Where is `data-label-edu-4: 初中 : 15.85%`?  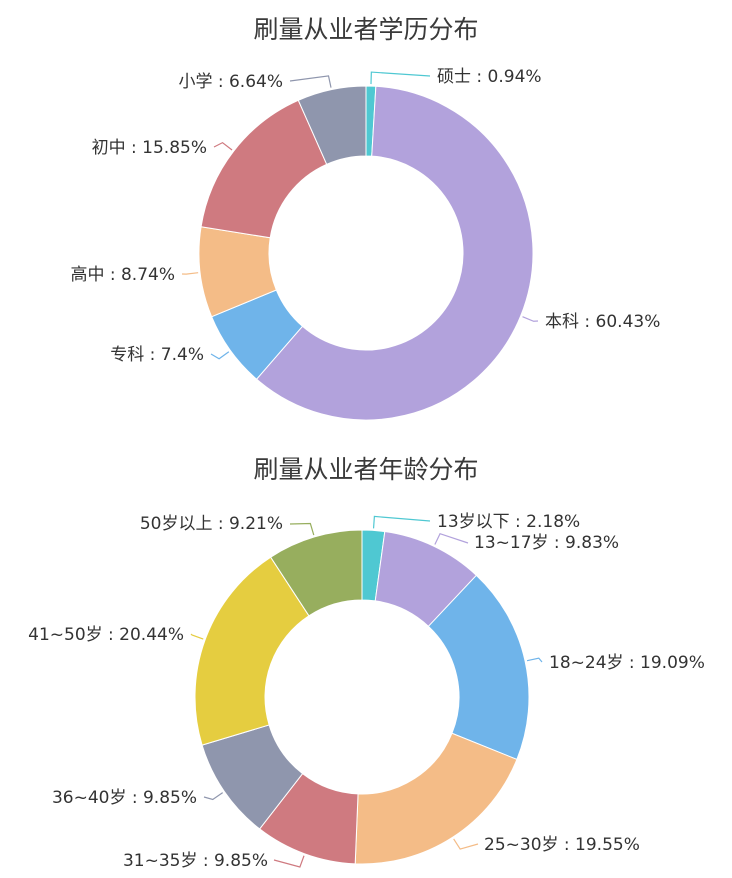
data-label-edu-4: 初中 : 15.85% is located at coordinates (149, 148).